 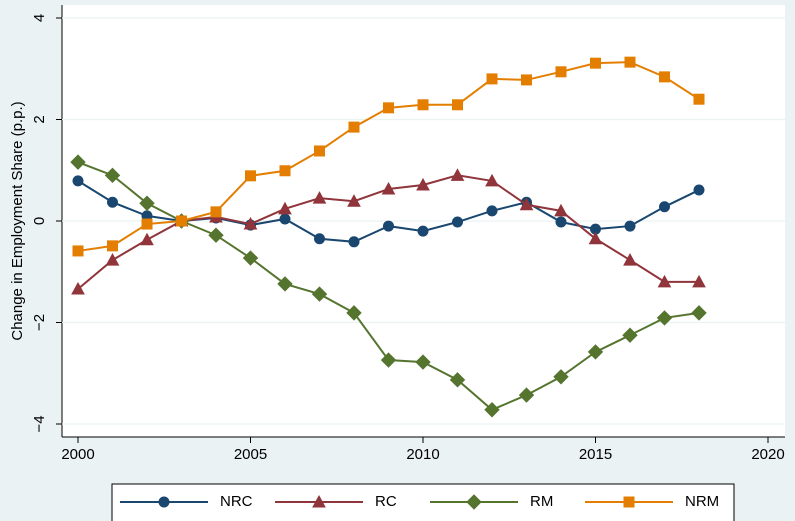 What do you see at coordinates (422, 454) in the screenshot?
I see `x-tick-label: 2010` at bounding box center [422, 454].